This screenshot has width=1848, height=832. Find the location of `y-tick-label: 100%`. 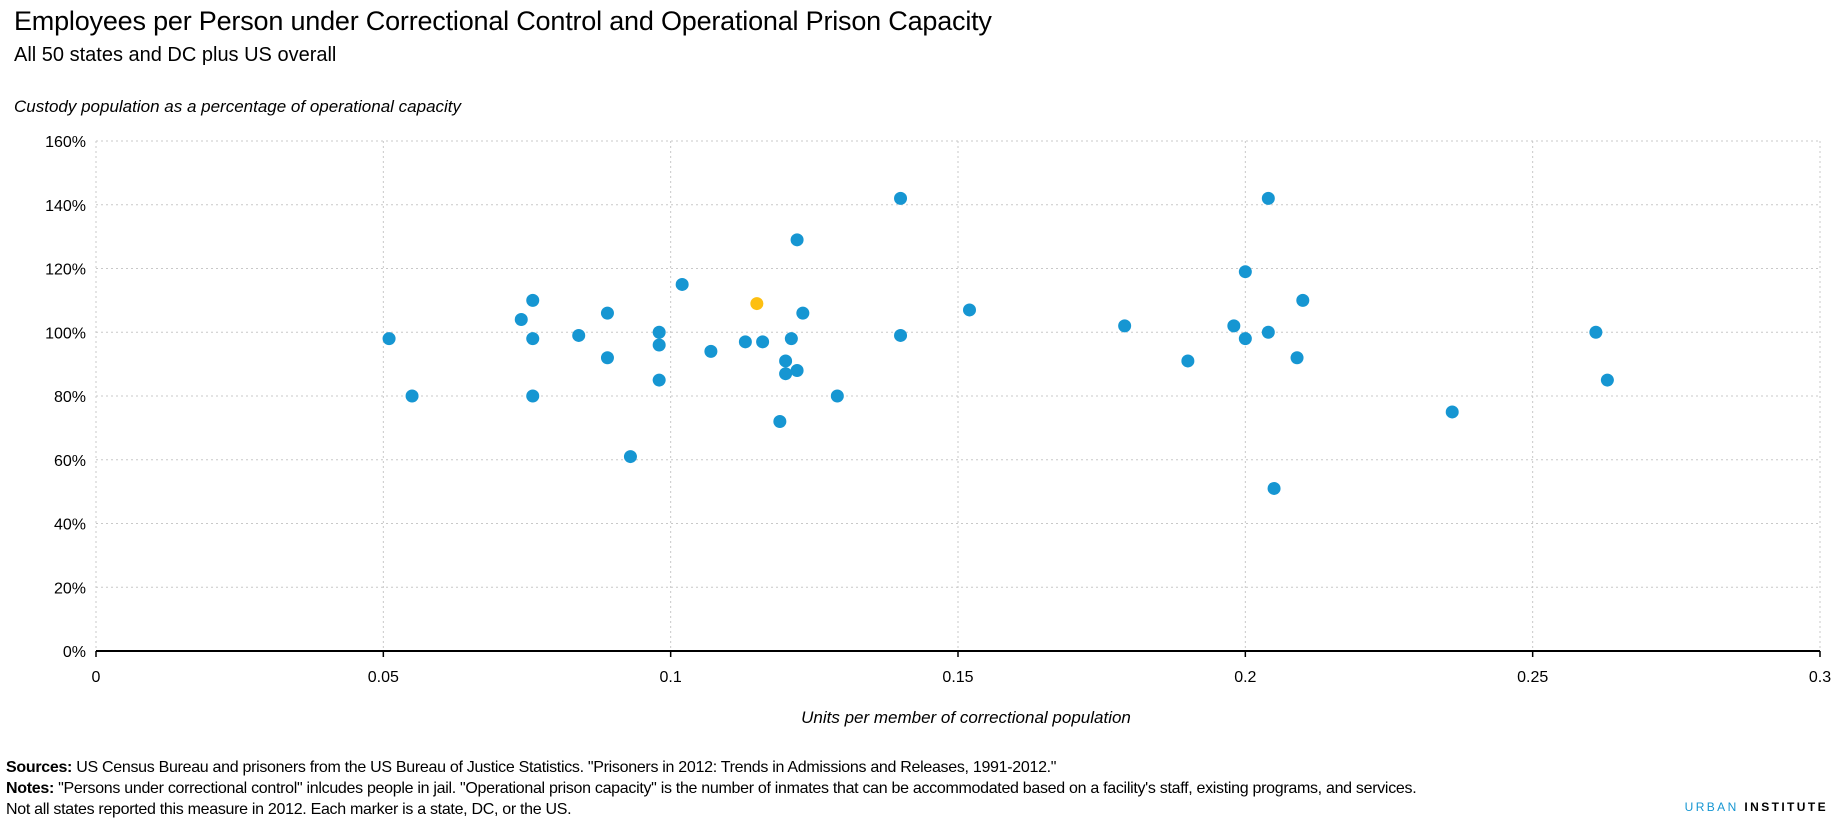

y-tick-label: 100% is located at coordinates (65, 333).